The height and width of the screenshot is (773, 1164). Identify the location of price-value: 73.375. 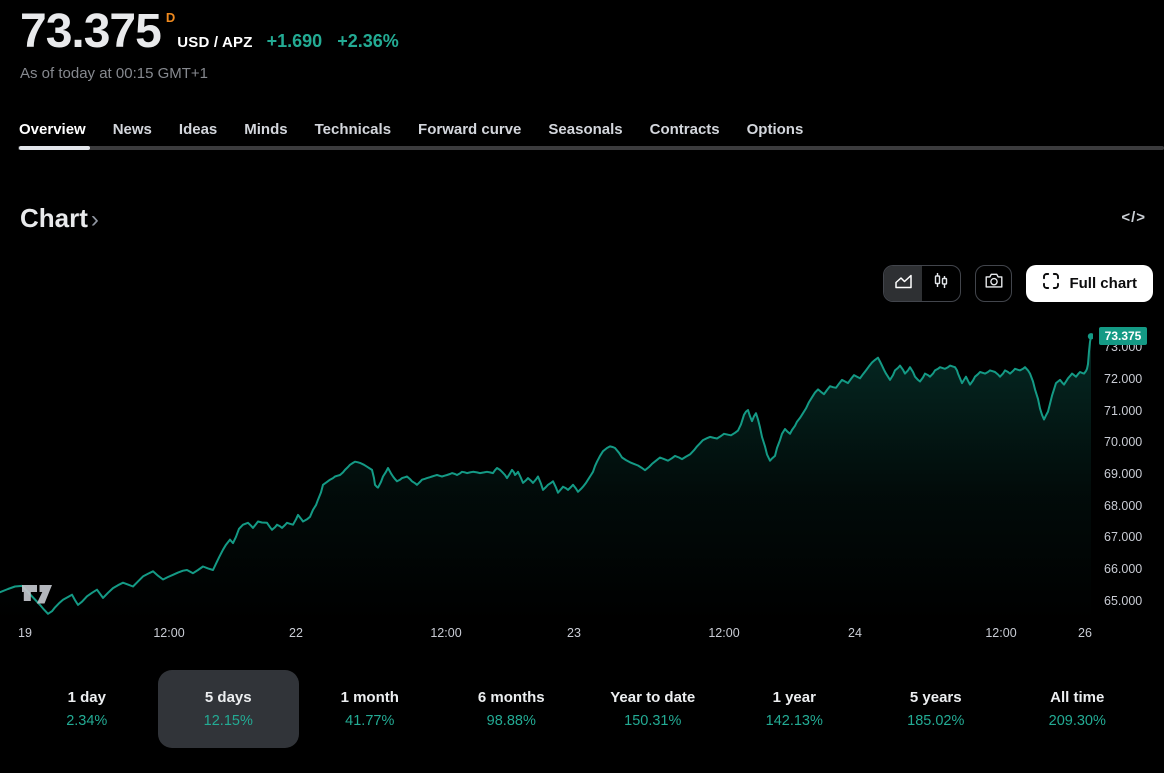
(91, 31).